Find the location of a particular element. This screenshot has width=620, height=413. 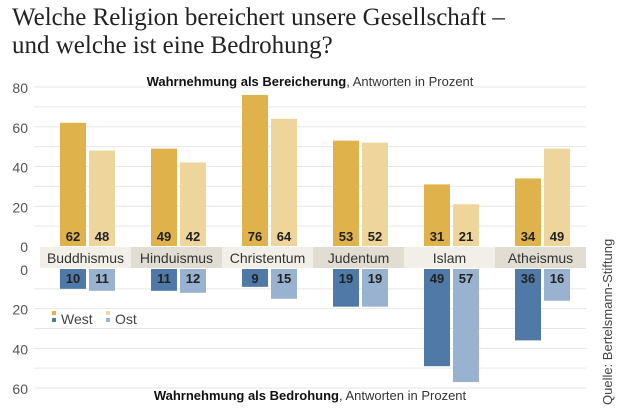

category-label: Atheismus is located at coordinates (540, 258).